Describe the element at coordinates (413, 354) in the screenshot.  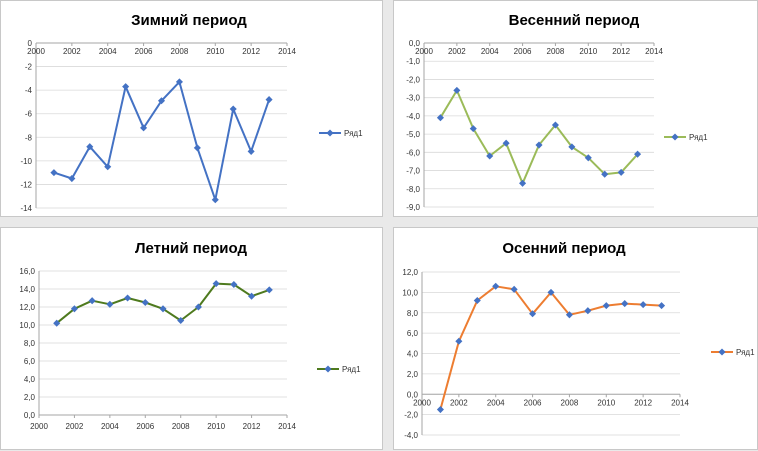
I see `y-tick-label: 4,0` at that location.